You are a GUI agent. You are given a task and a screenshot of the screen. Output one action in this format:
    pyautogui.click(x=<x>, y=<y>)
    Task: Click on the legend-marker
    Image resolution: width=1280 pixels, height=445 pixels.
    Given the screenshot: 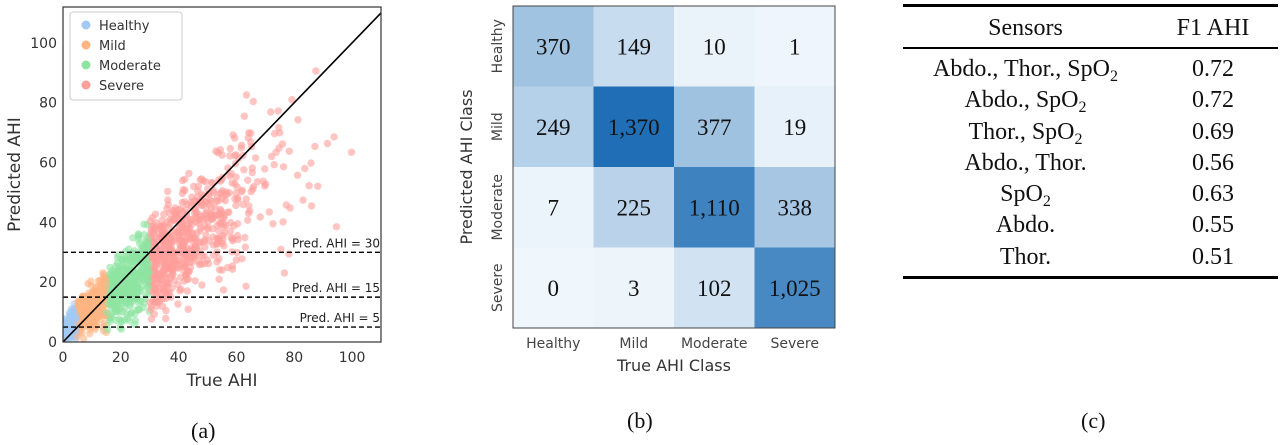 What is the action you would take?
    pyautogui.click(x=86, y=85)
    